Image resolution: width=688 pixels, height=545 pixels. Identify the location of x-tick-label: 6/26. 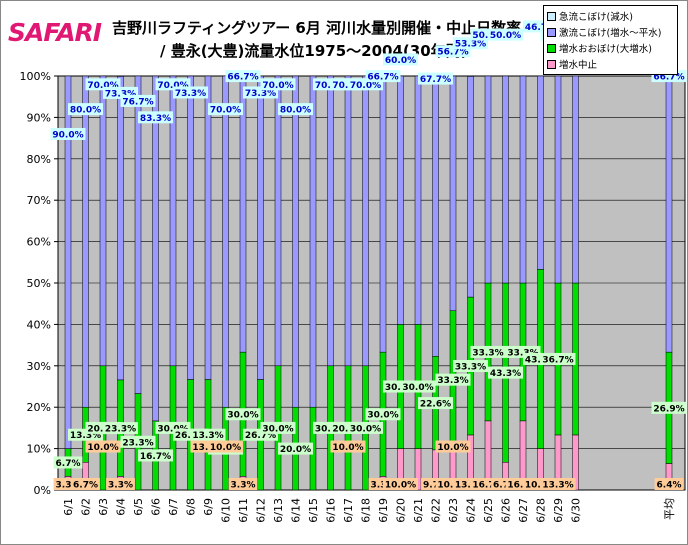
(506, 510).